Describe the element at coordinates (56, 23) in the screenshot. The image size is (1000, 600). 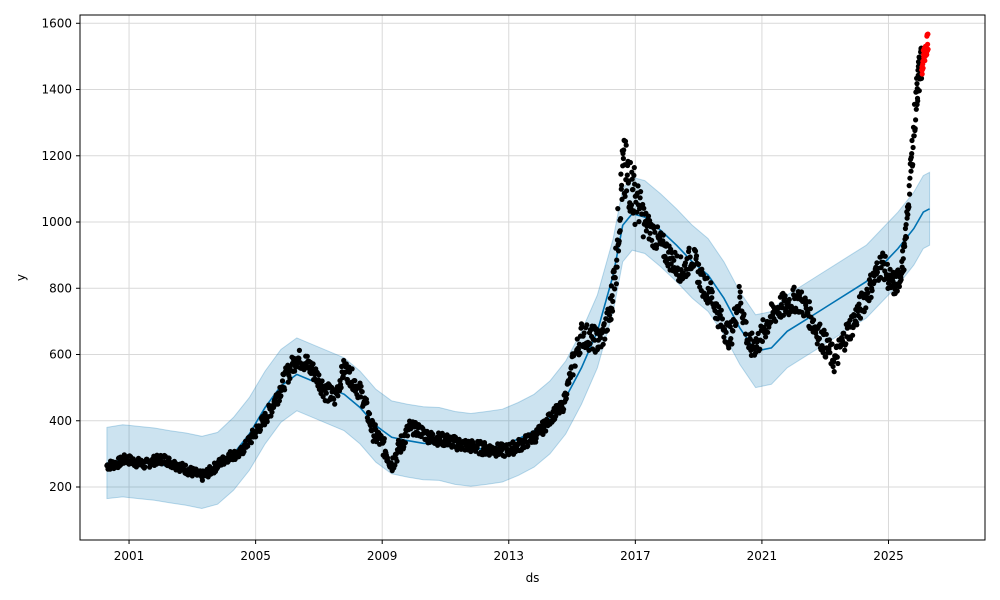
I see `y-tick-label: 1600` at that location.